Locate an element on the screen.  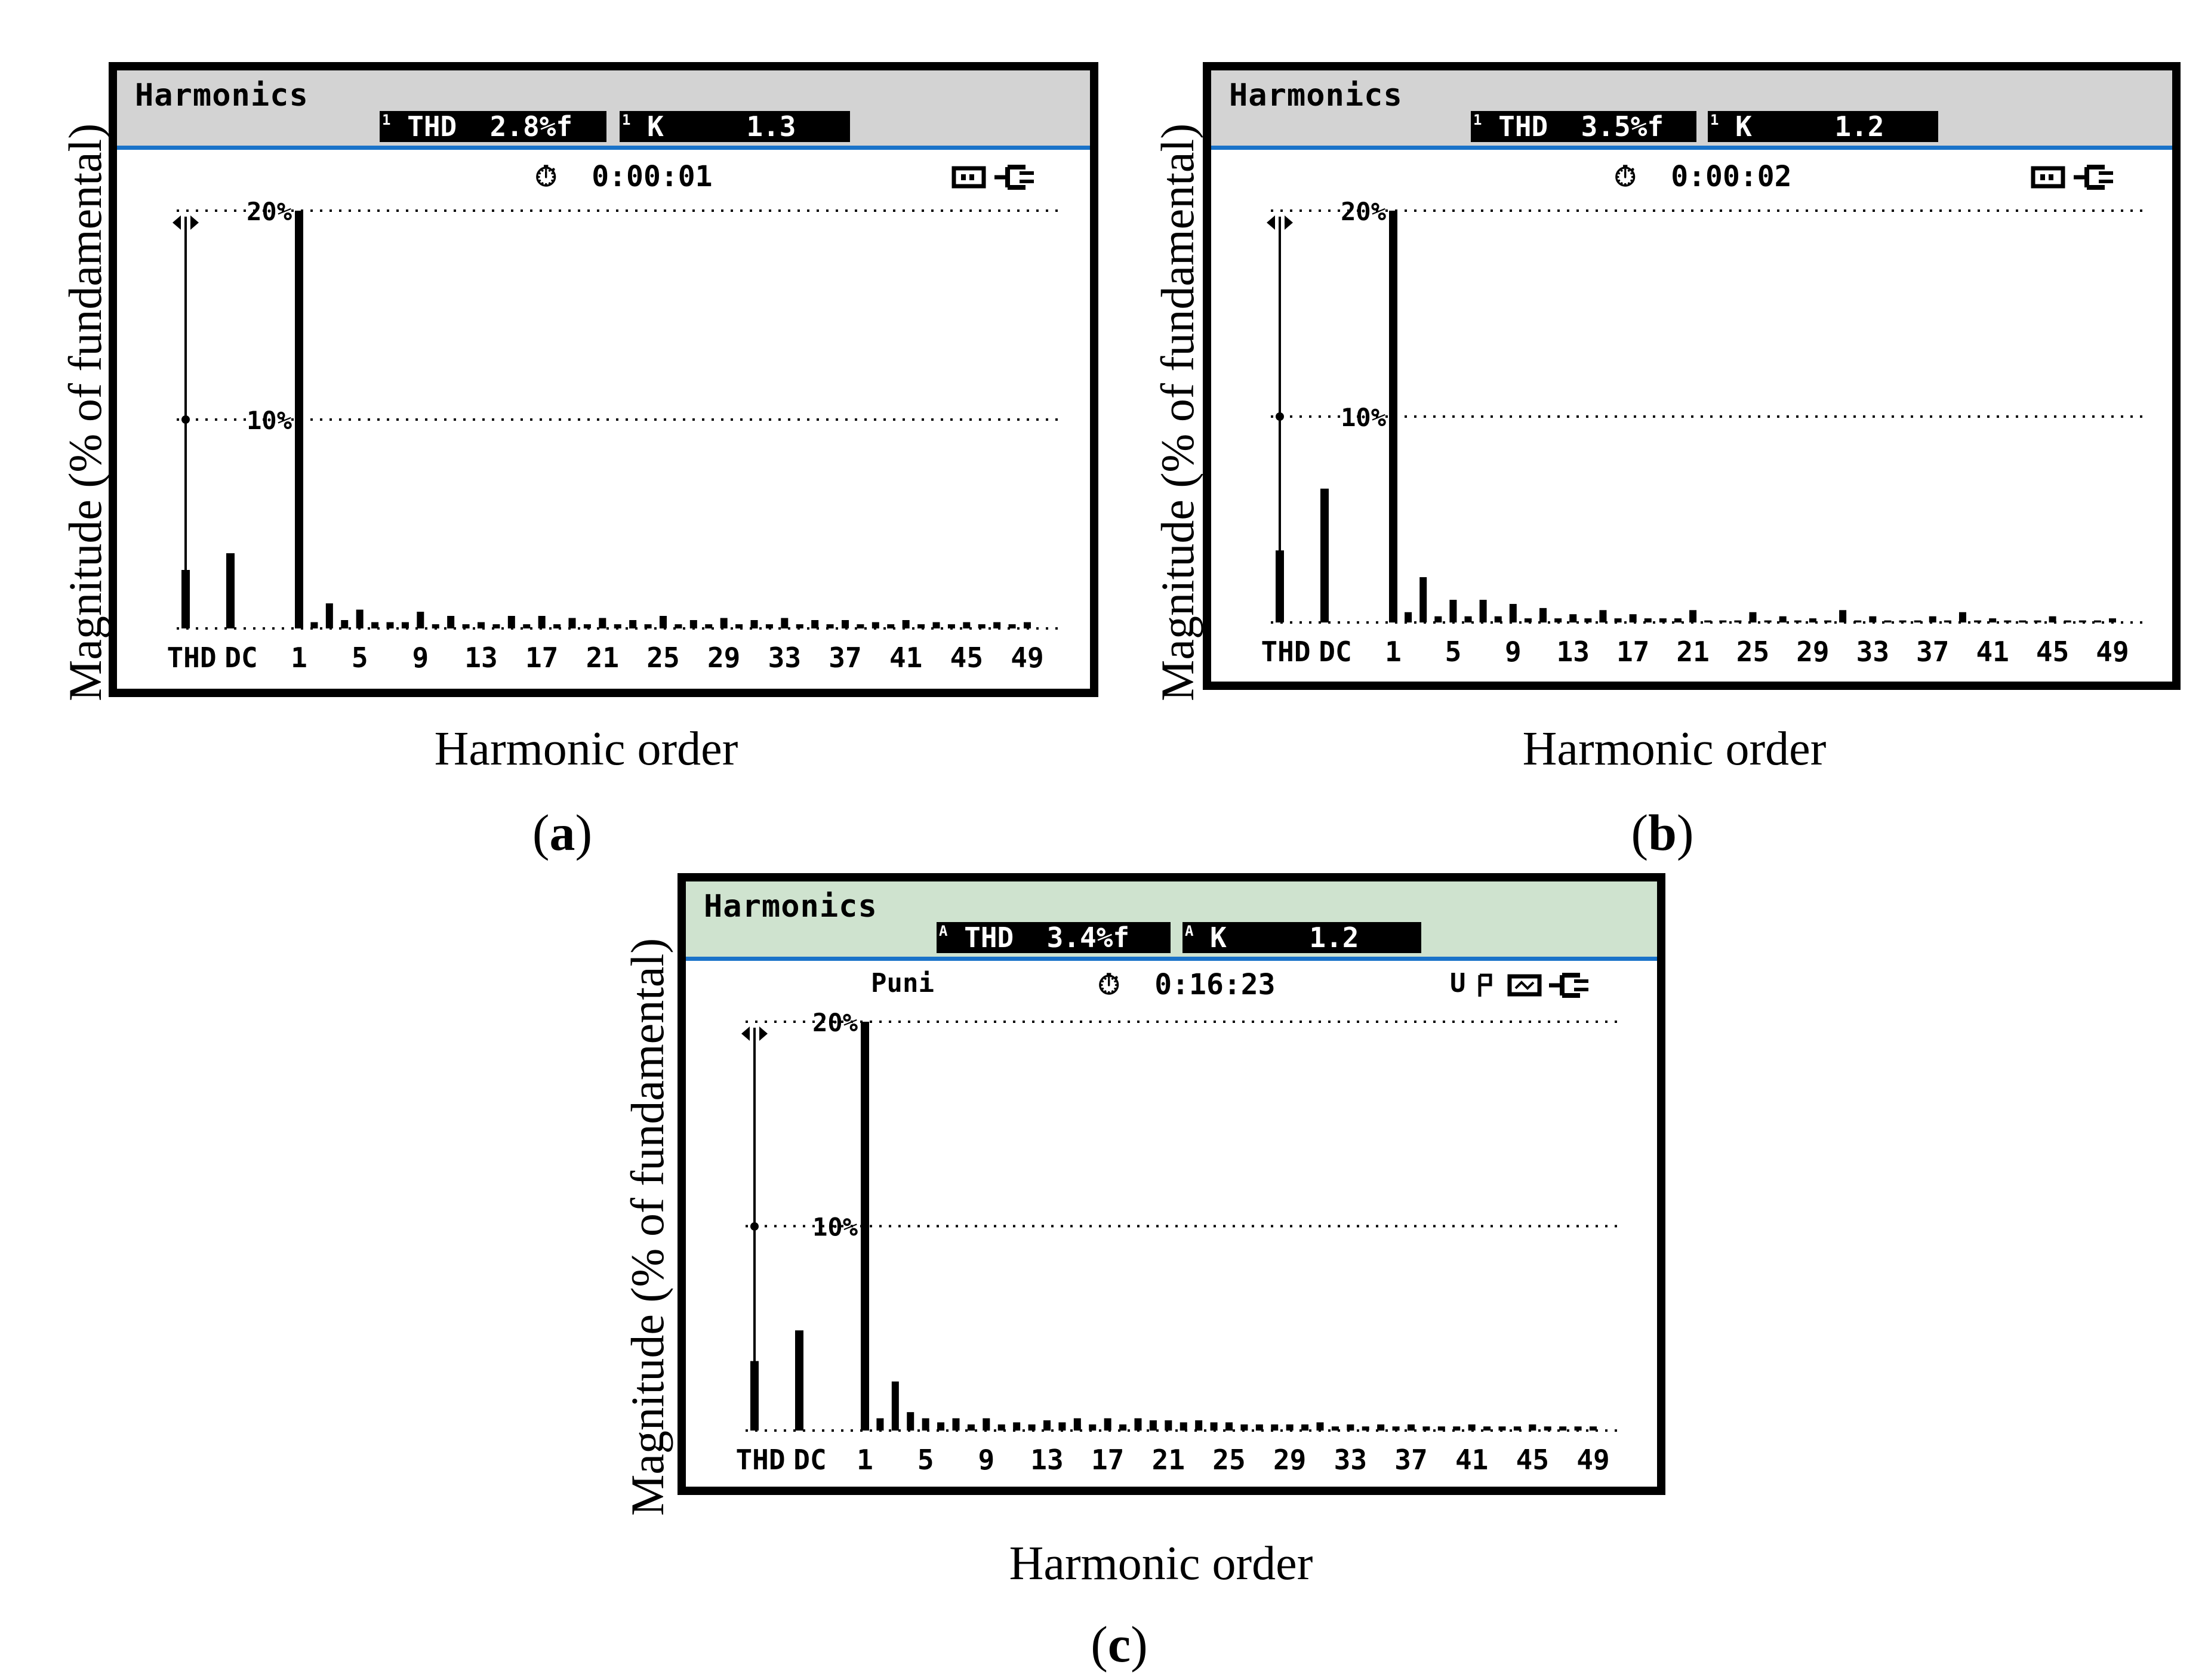
panel-letter: (c) is located at coordinates (1119, 1644).